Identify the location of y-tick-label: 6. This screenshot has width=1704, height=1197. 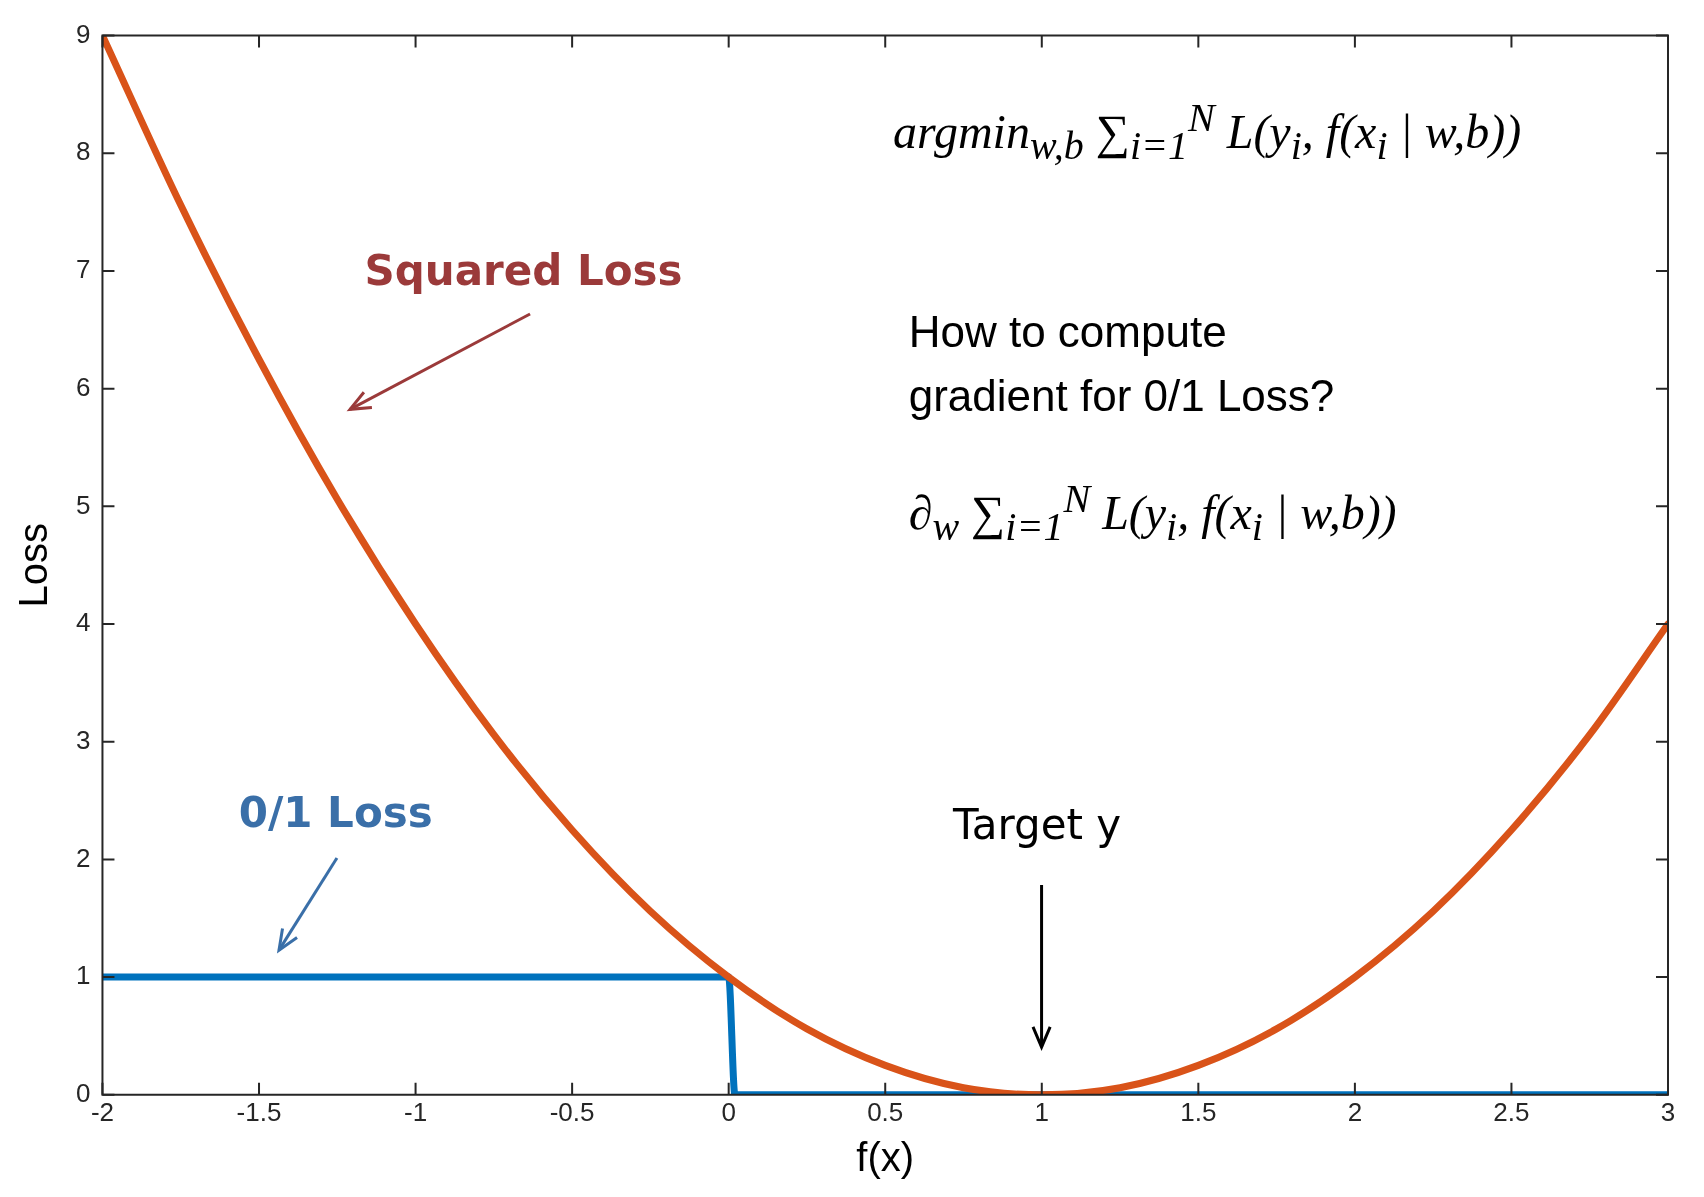
(83, 386).